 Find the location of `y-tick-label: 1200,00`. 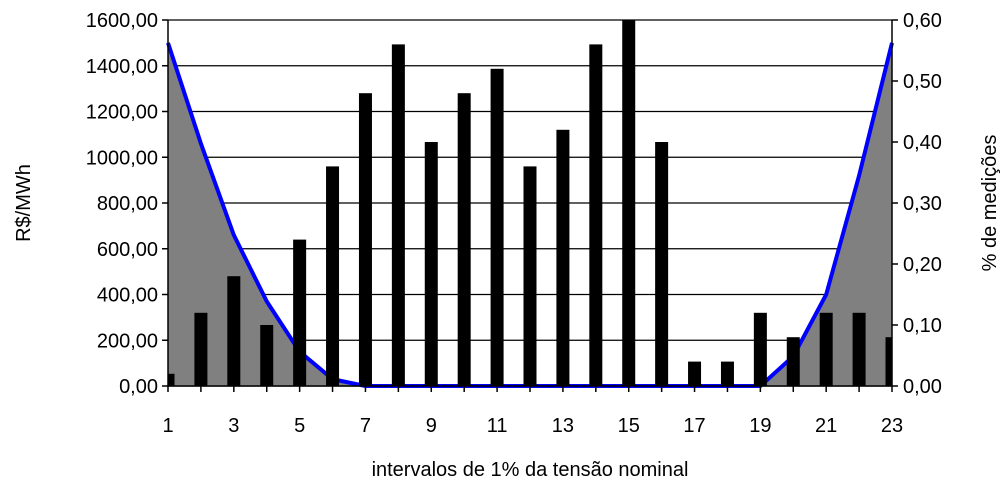

y-tick-label: 1200,00 is located at coordinates (122, 113).